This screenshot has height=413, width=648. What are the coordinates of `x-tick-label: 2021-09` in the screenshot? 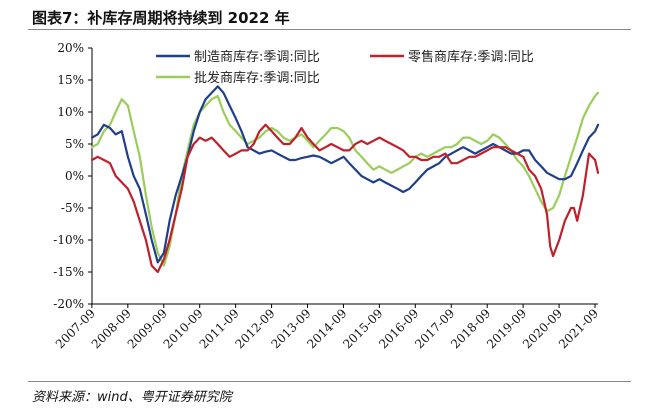 It's located at (578, 328).